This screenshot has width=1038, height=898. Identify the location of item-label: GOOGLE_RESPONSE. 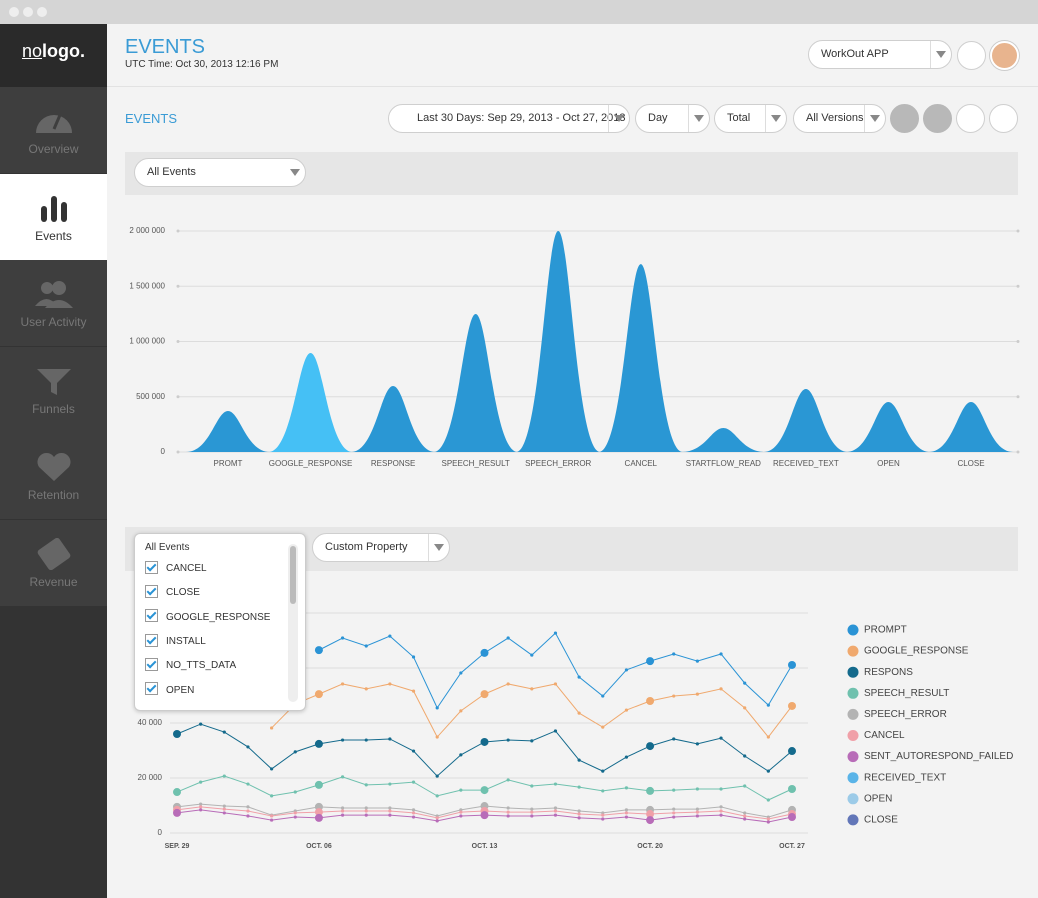
(218, 617).